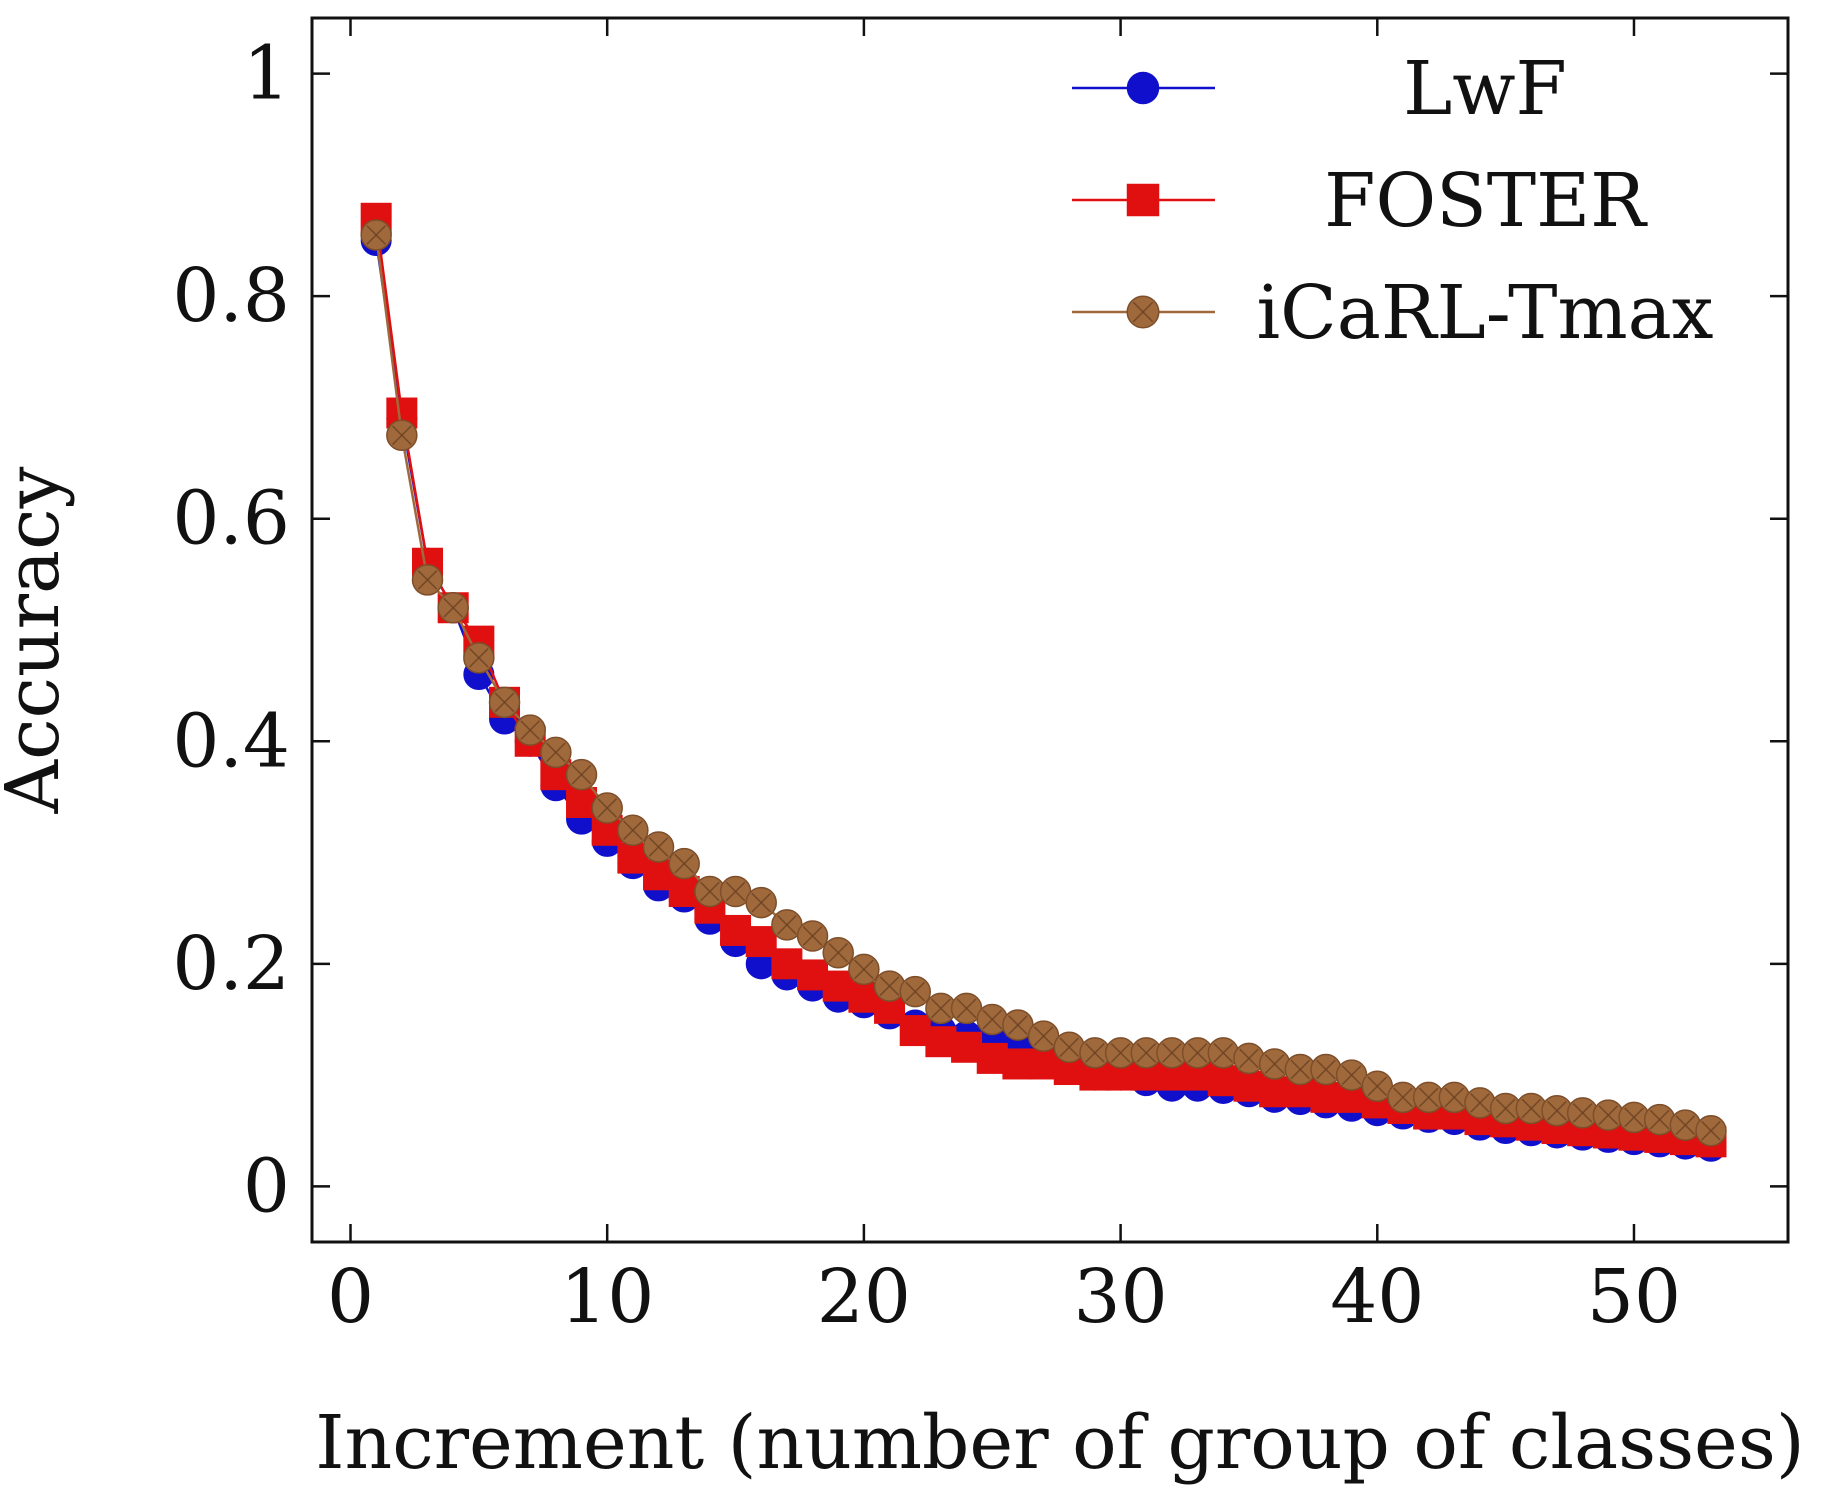  I want to click on x-tick-label: 50, so click(1634, 1297).